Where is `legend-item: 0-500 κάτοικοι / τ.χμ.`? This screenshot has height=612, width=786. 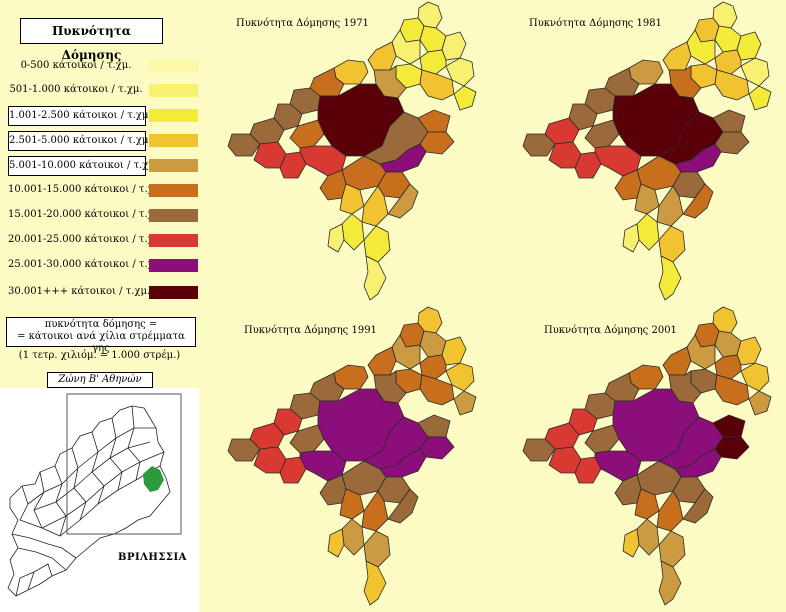 legend-item: 0-500 κάτοικοι / τ.χμ. is located at coordinates (103, 66).